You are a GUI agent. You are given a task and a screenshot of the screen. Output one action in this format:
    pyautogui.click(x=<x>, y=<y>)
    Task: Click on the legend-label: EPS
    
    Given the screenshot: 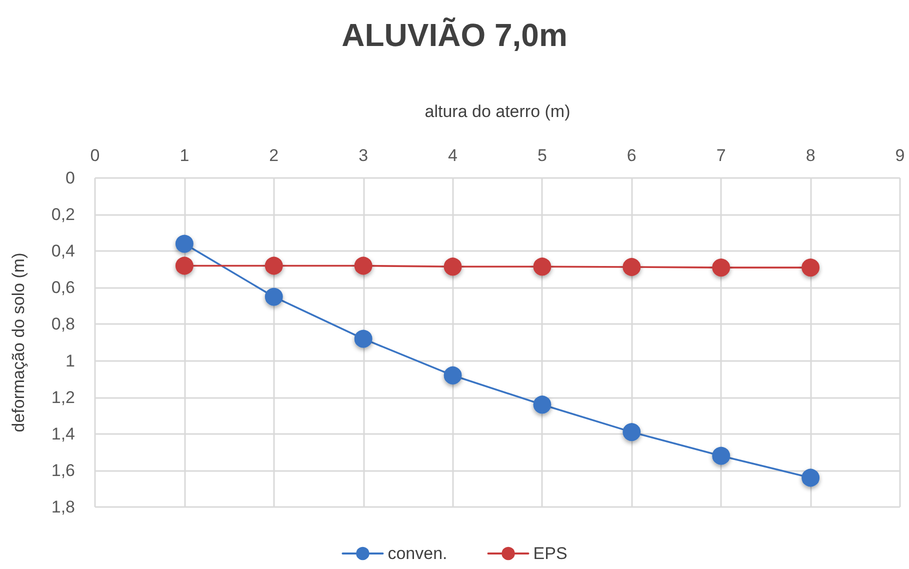 What is the action you would take?
    pyautogui.click(x=550, y=553)
    